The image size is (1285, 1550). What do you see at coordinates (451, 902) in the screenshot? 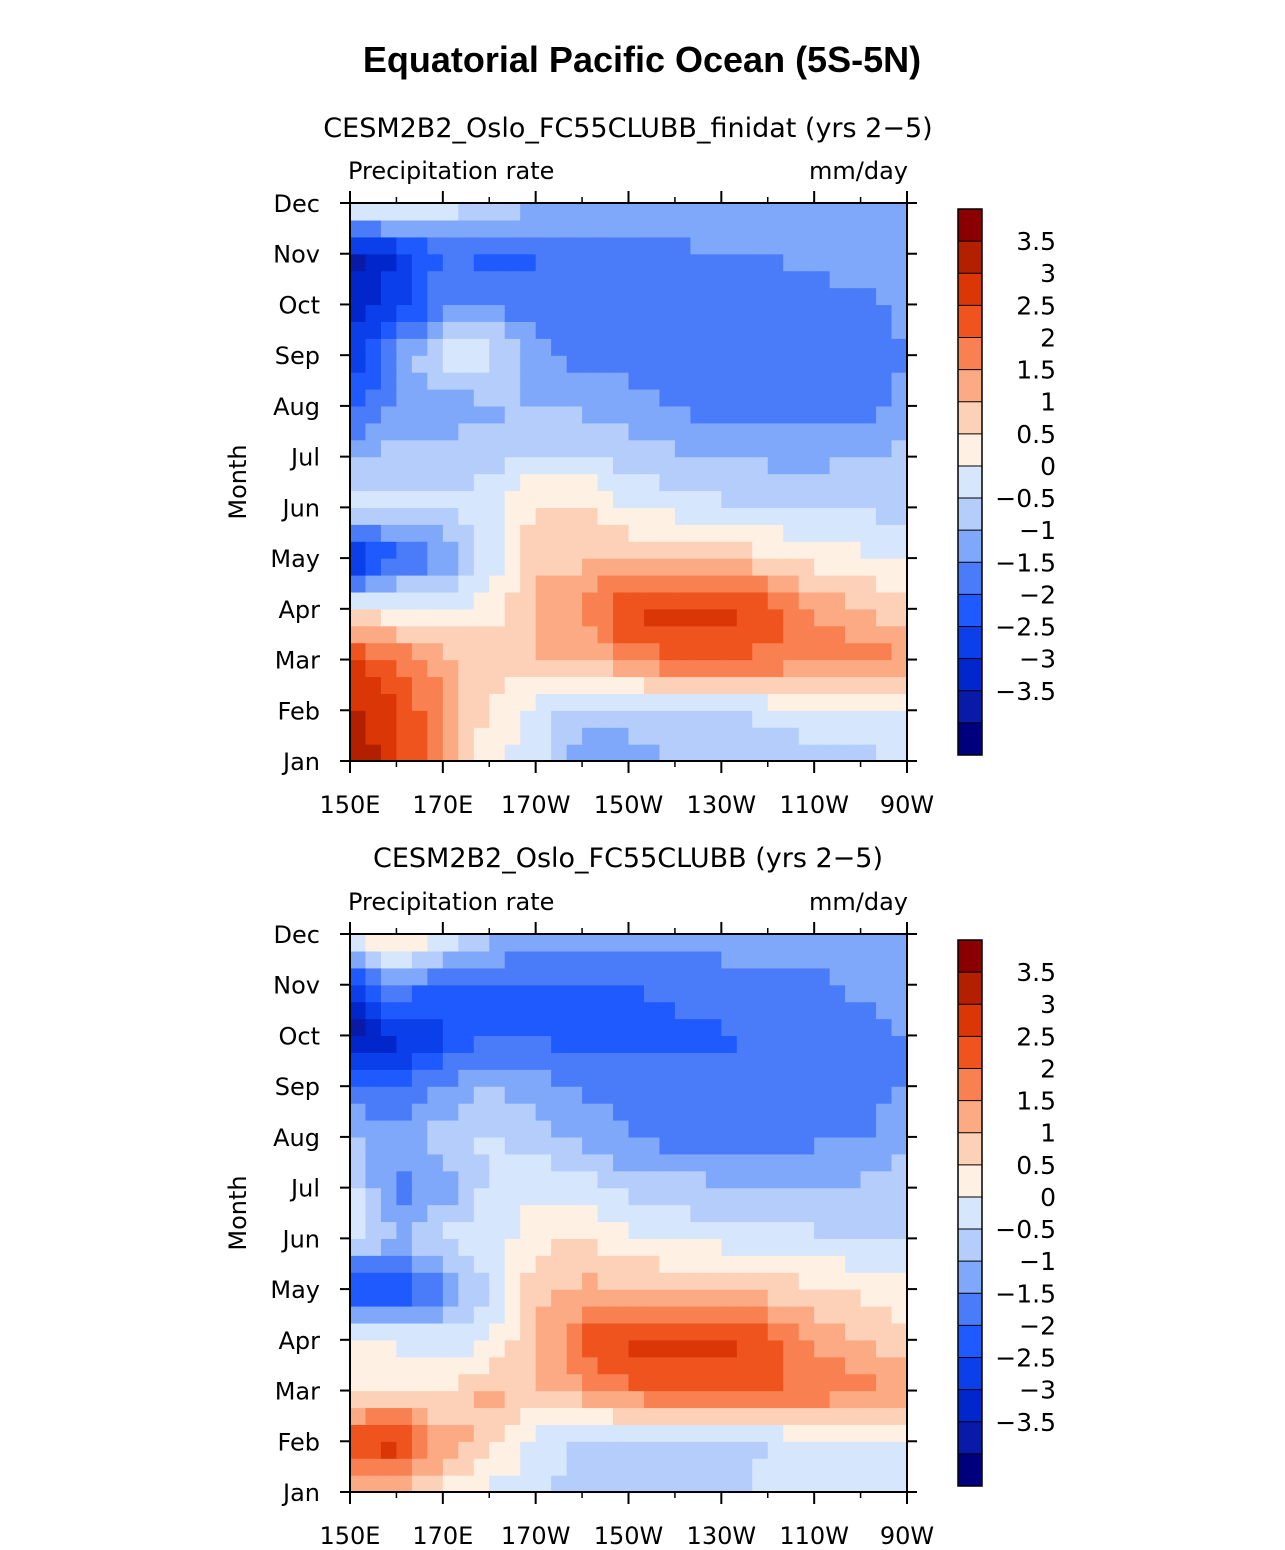
I see `variable-label: Precipitation rate` at bounding box center [451, 902].